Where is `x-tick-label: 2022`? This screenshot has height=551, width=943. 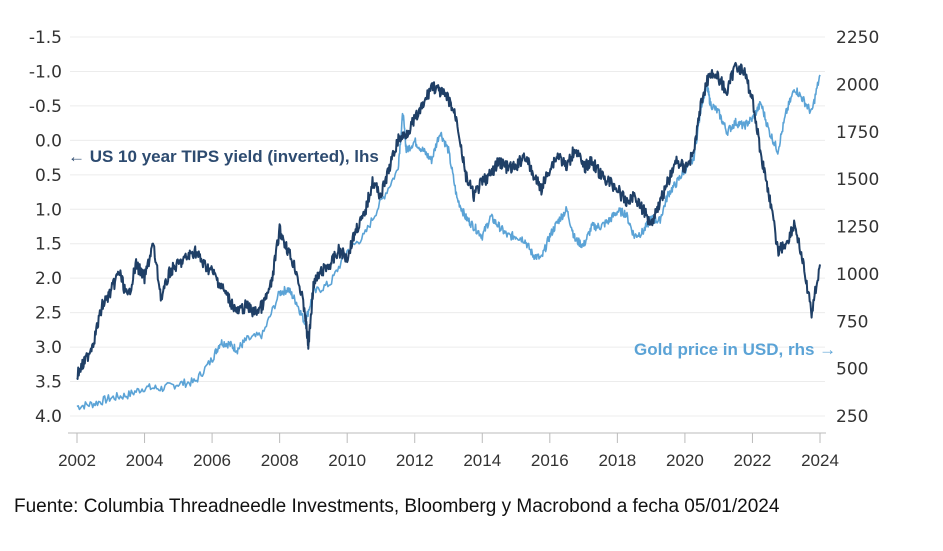 x-tick-label: 2022 is located at coordinates (753, 460).